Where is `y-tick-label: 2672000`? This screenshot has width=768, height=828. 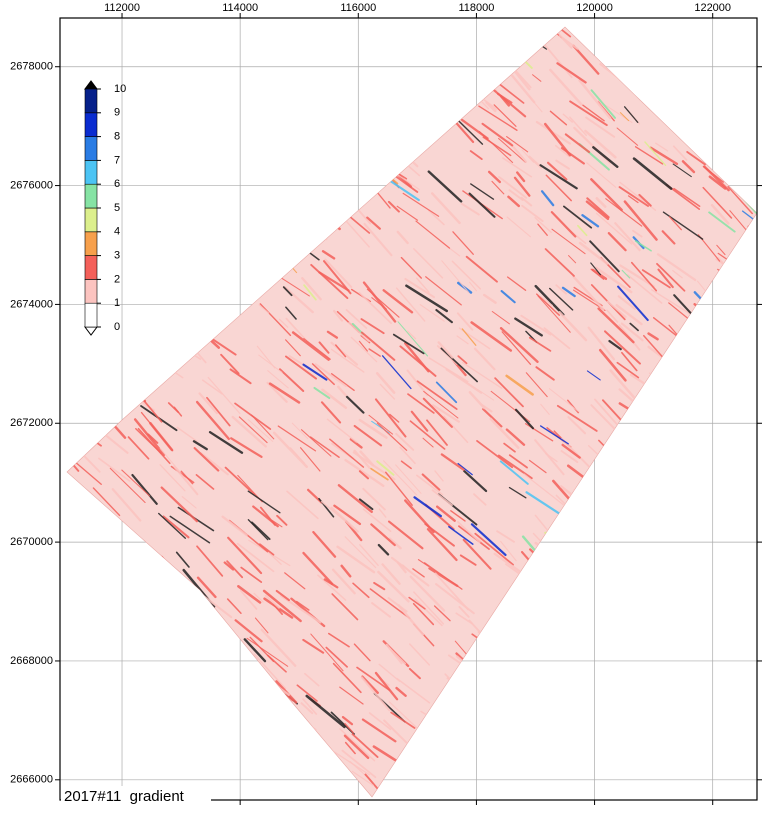 y-tick-label: 2672000 is located at coordinates (31, 423).